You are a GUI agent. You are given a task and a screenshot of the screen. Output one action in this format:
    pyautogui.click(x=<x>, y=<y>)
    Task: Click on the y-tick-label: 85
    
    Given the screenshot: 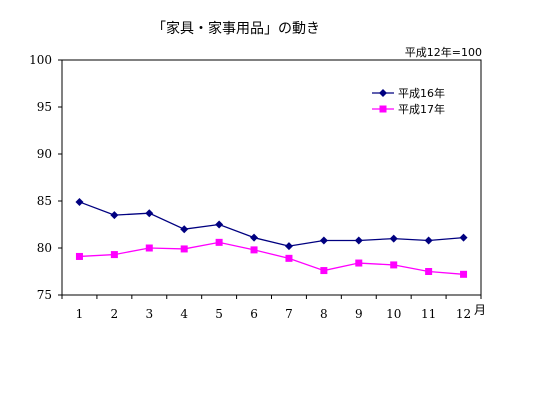 What is the action you would take?
    pyautogui.click(x=44, y=201)
    